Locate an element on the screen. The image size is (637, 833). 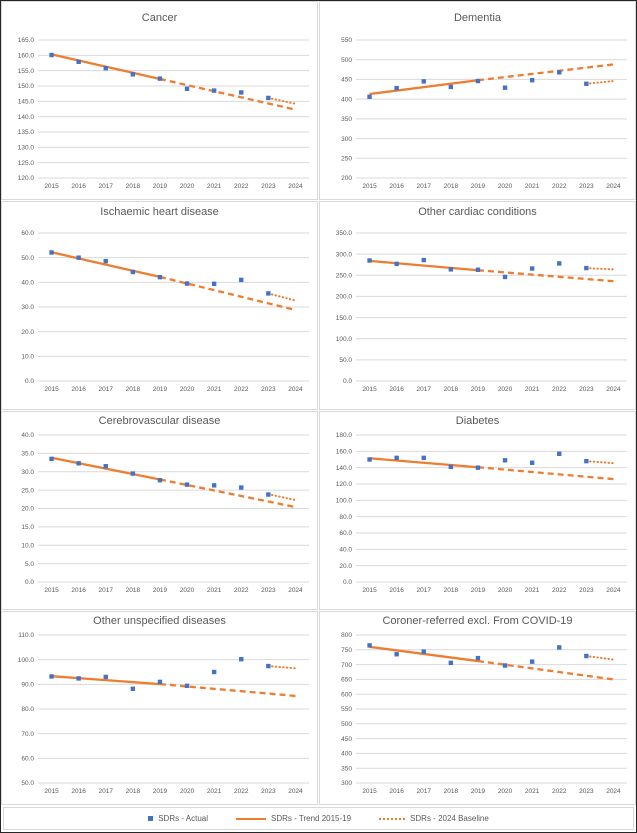
svg-text: 200 is located at coordinates (346, 178).